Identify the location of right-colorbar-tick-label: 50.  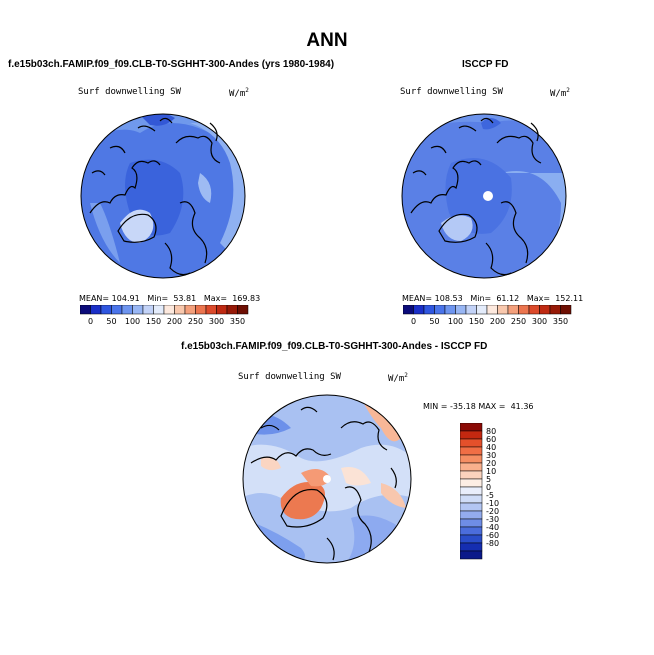
(434, 321).